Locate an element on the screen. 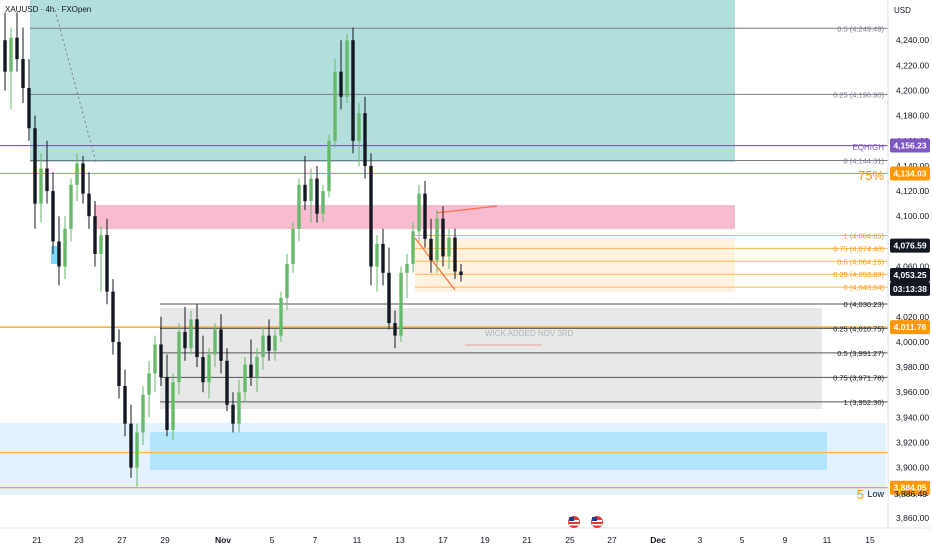  price-badge-label: 4,011.76 is located at coordinates (910, 327).